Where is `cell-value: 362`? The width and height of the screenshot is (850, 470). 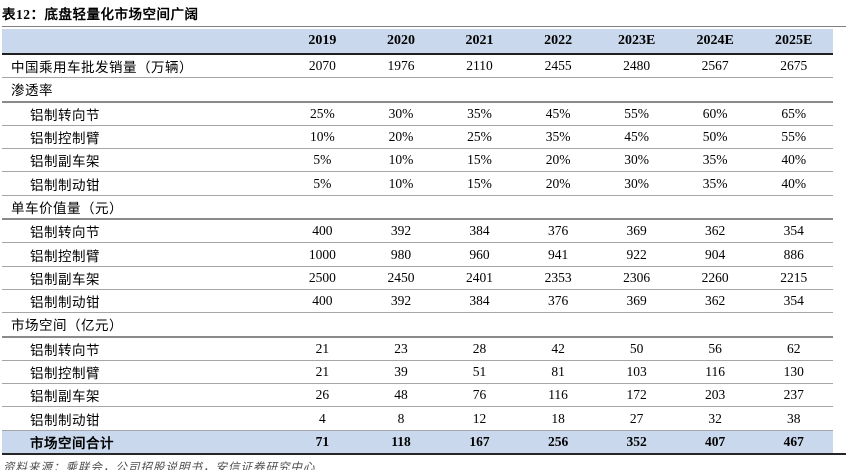 cell-value: 362 is located at coordinates (715, 231).